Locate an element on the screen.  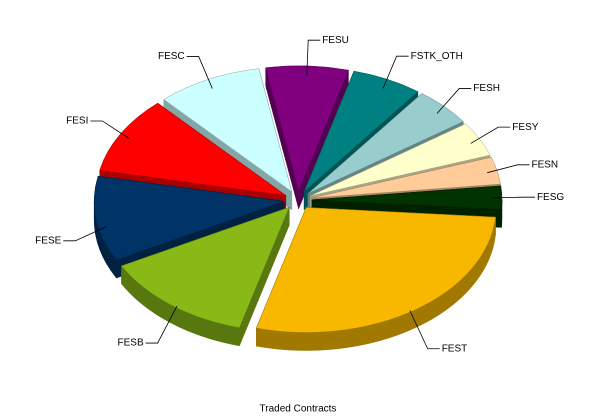
slice-label: FESC is located at coordinates (171, 56).